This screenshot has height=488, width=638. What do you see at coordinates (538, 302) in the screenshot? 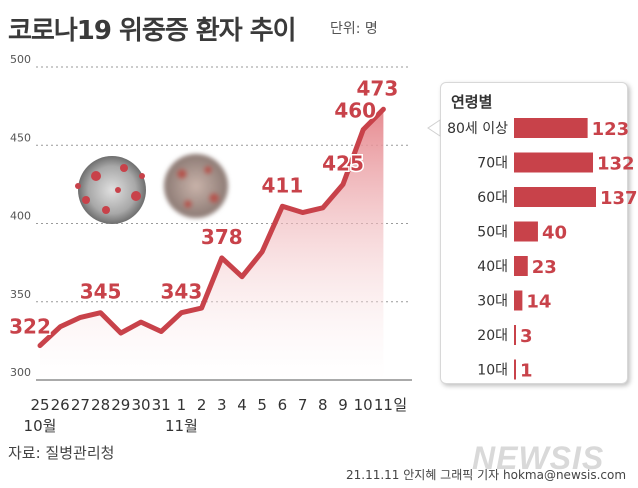
I see `bar-value-label: 14` at bounding box center [538, 302].